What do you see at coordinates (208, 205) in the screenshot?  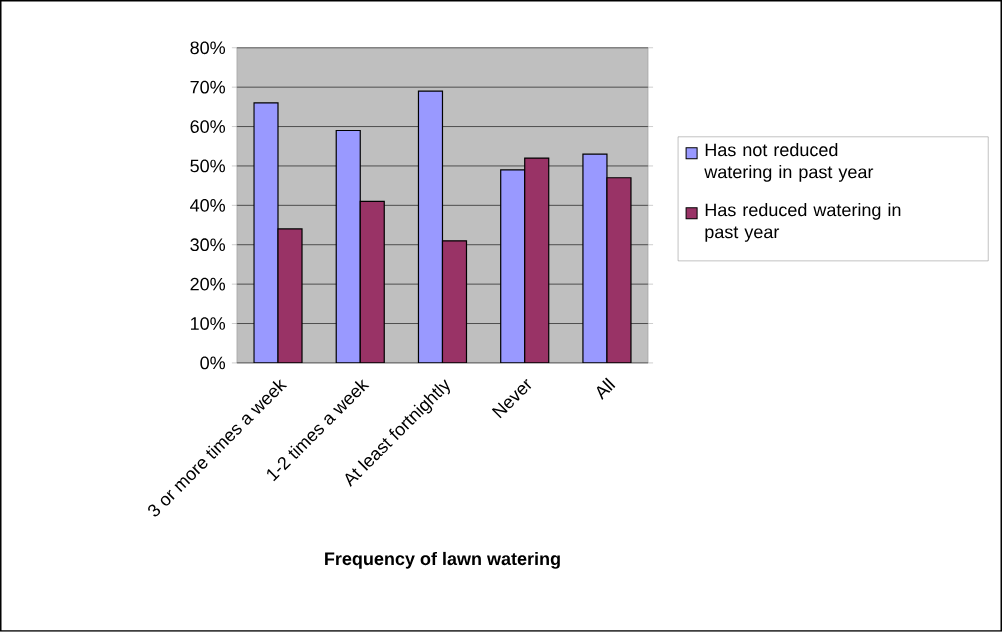 I see `y-tick-label: 40%` at bounding box center [208, 205].